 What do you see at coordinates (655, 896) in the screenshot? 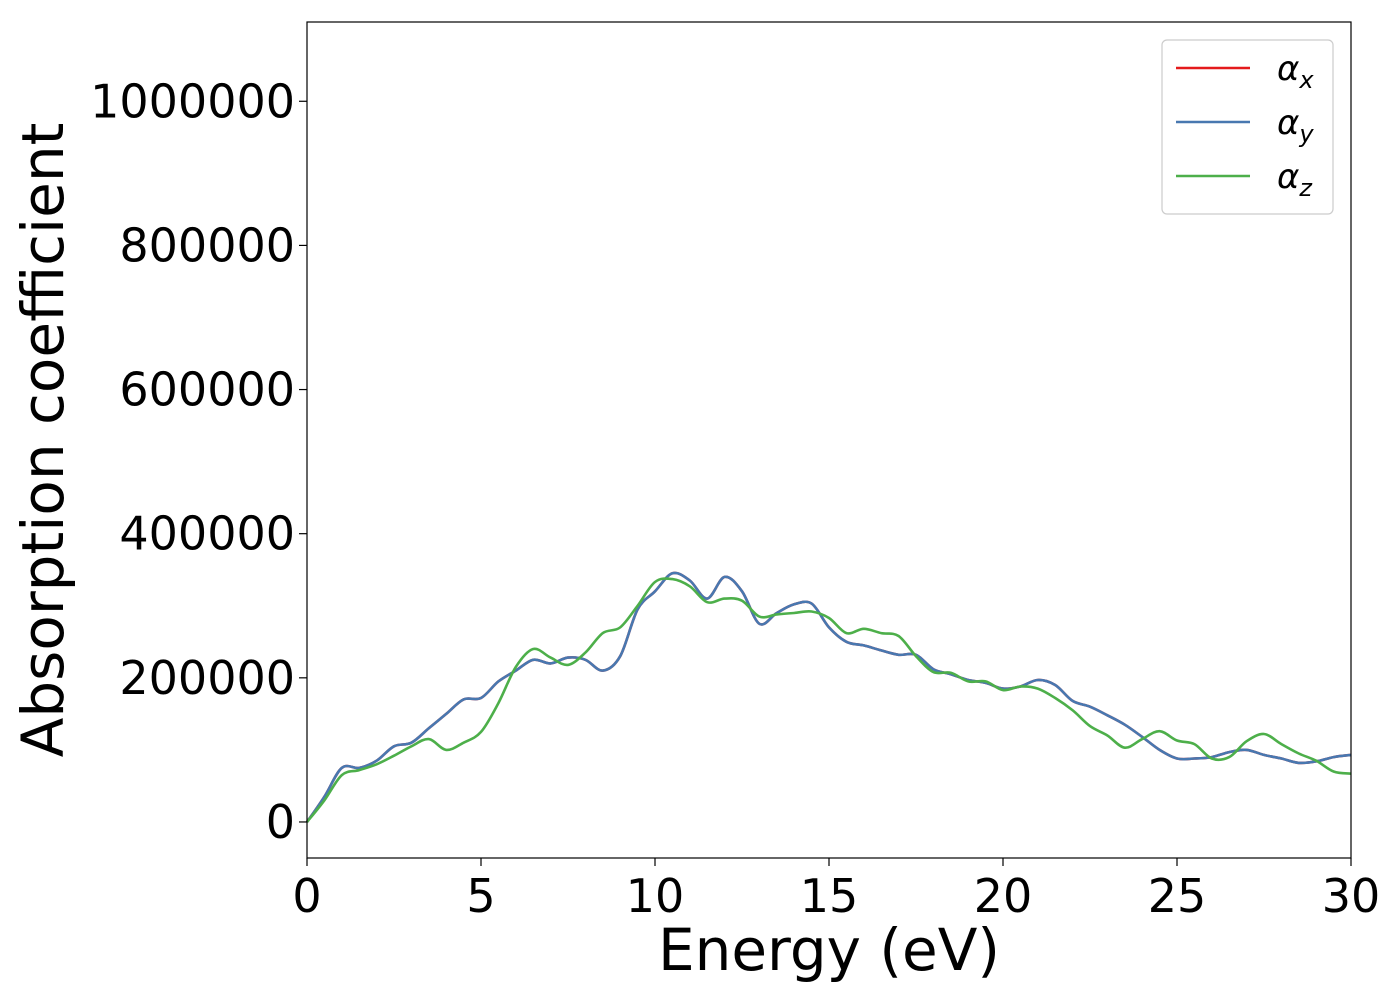
I see `x-tick-label: 10` at bounding box center [655, 896].